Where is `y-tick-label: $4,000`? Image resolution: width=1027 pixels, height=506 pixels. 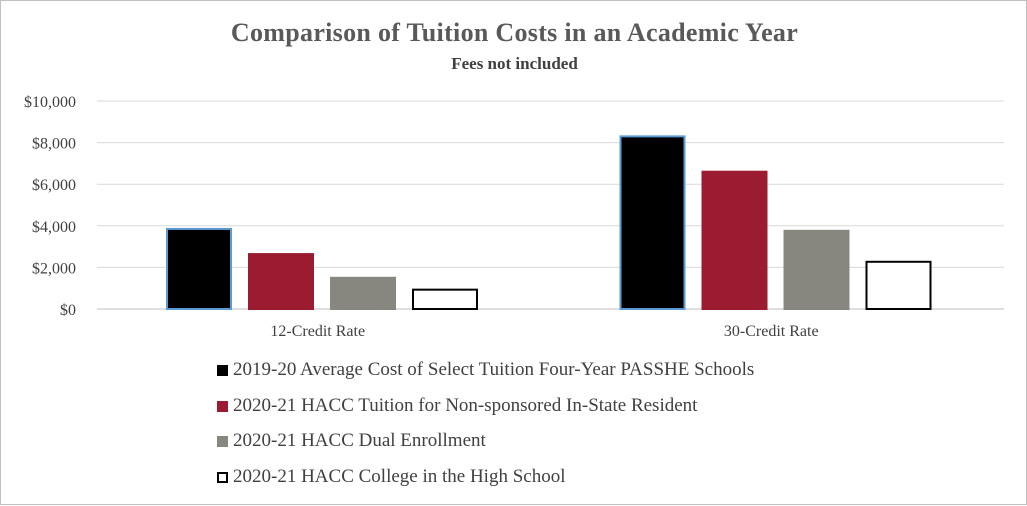 y-tick-label: $4,000 is located at coordinates (54, 227).